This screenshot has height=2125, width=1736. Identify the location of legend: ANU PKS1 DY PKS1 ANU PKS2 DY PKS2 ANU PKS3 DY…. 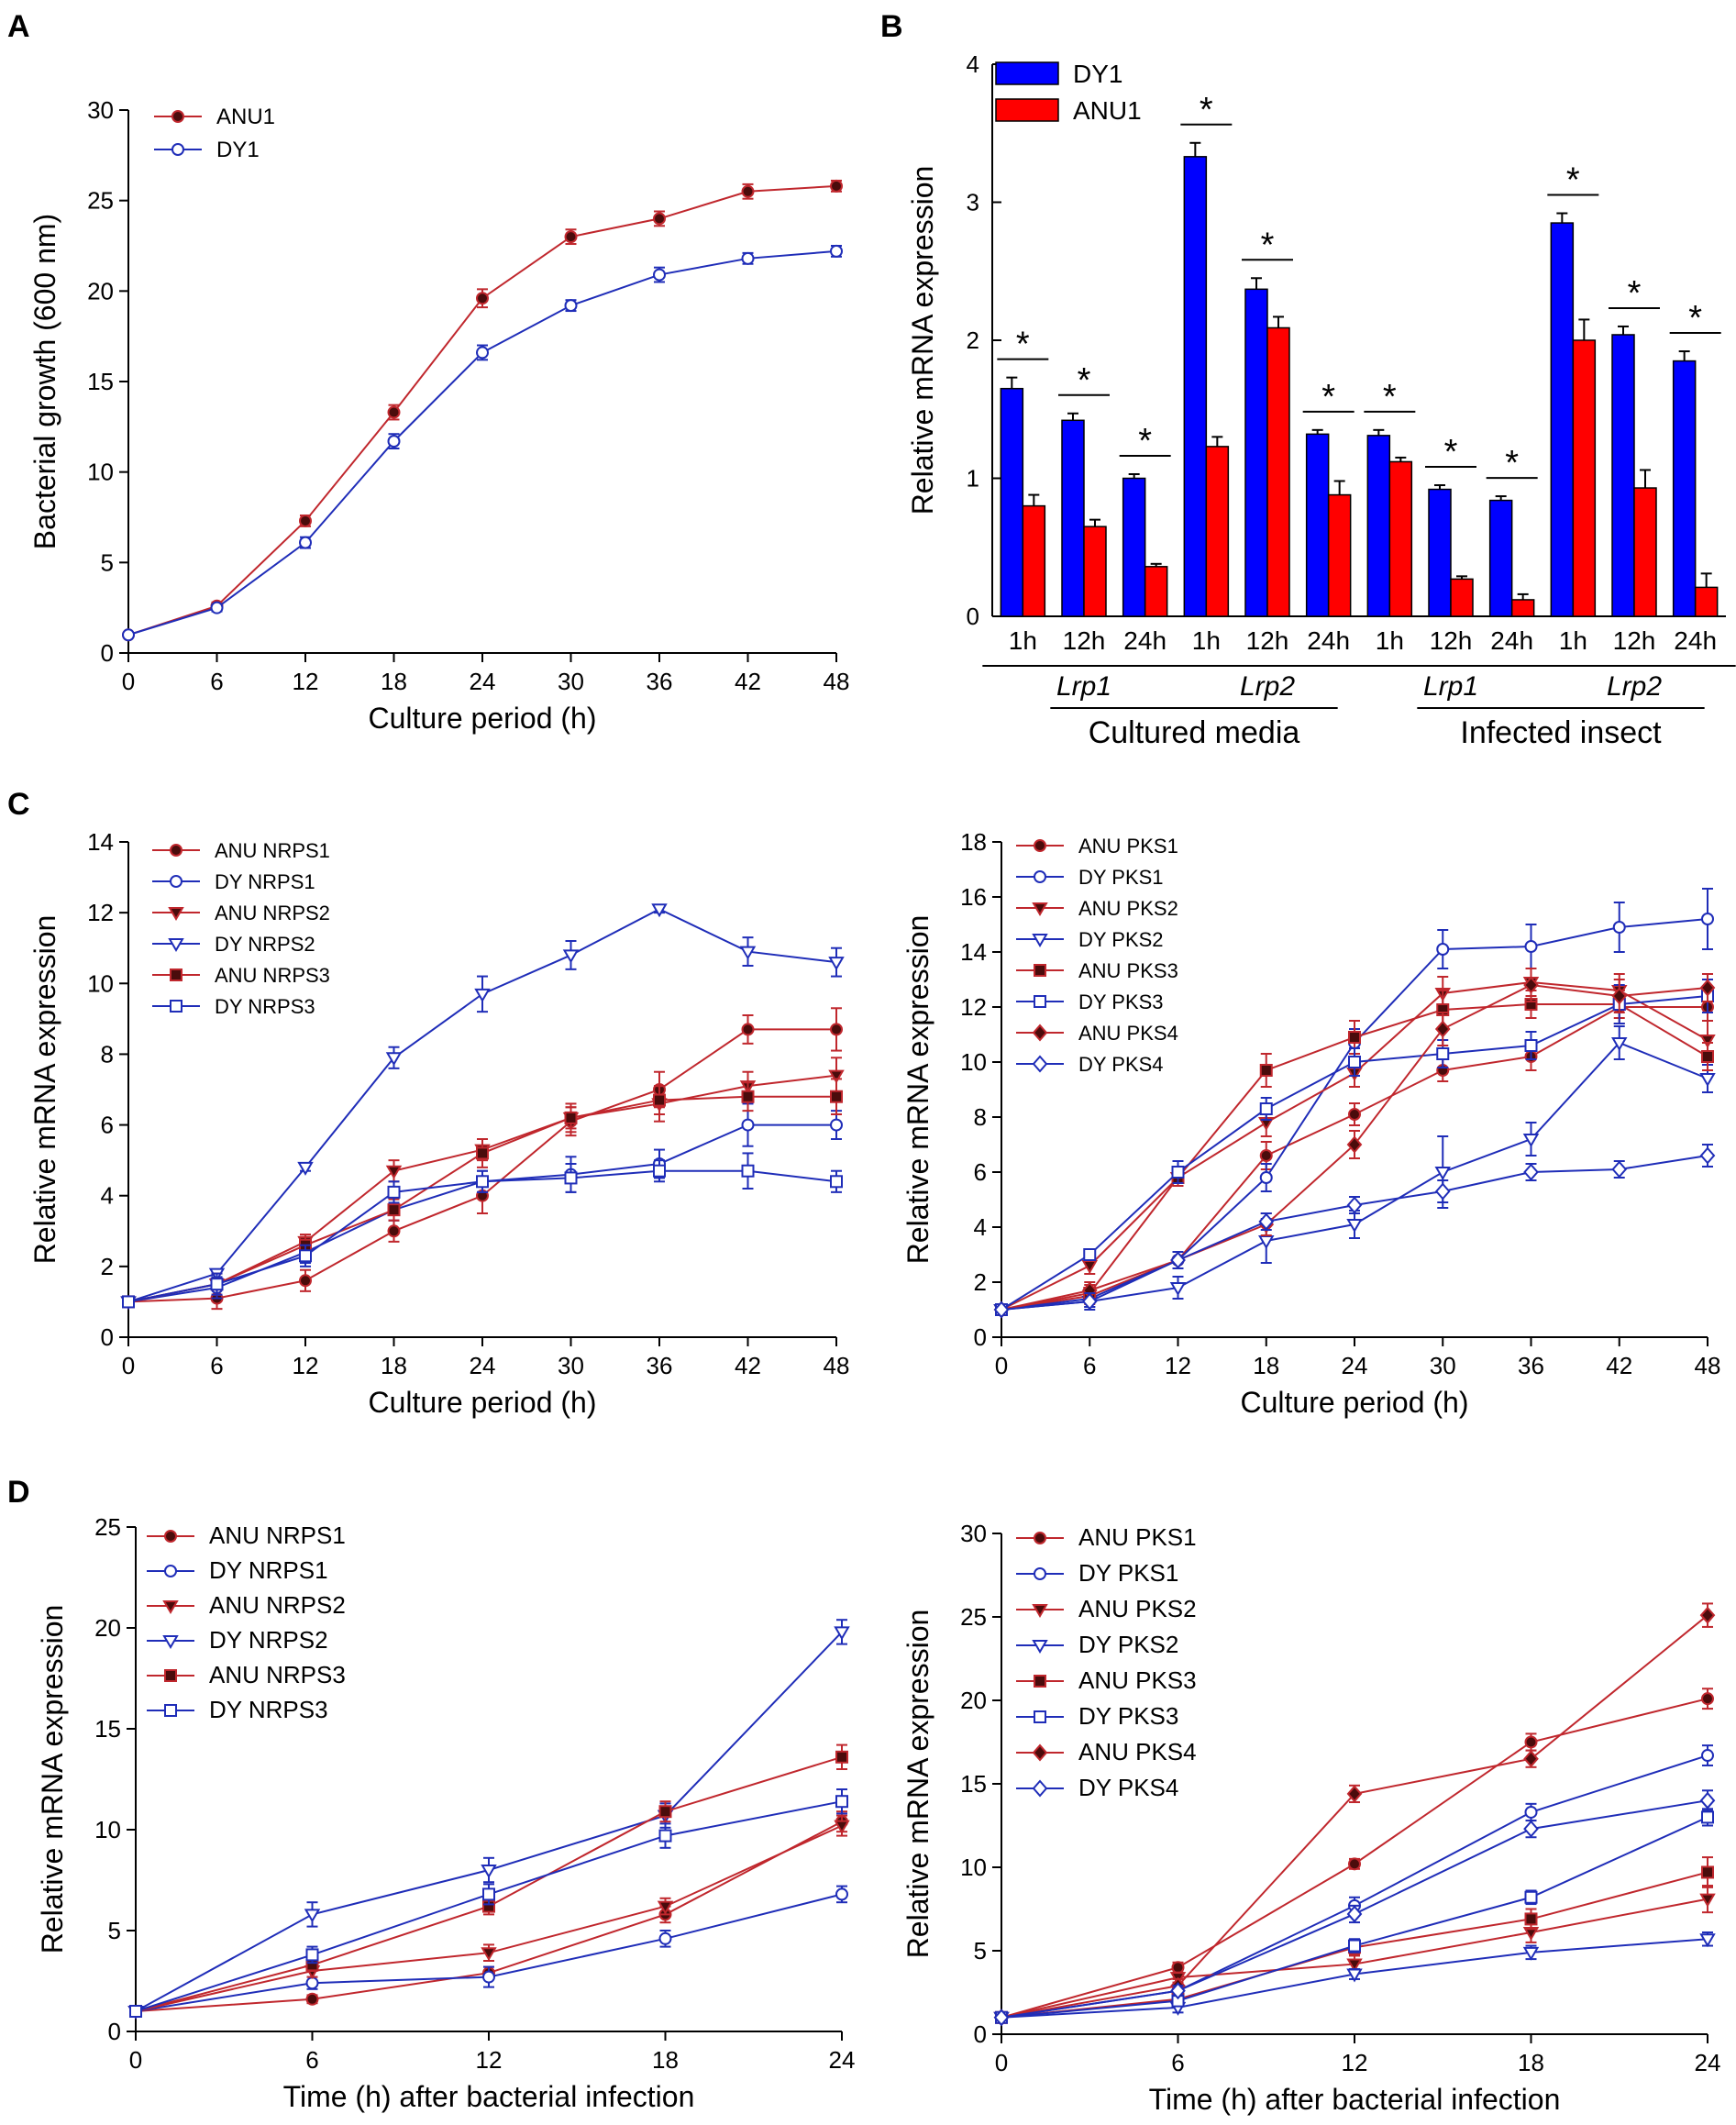
(1106, 1662).